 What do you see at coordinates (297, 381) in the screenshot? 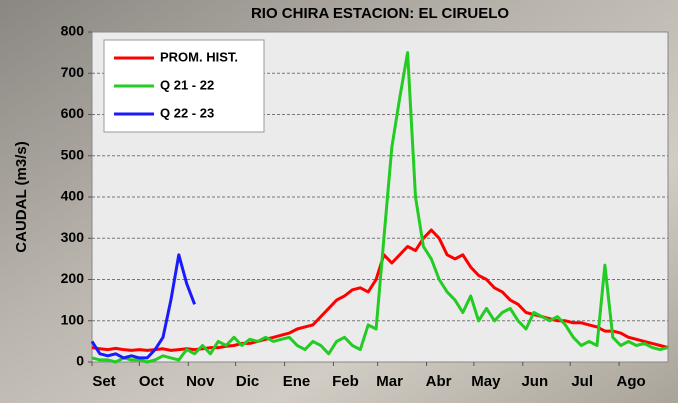
I see `x-tick-label: Ene` at bounding box center [297, 381].